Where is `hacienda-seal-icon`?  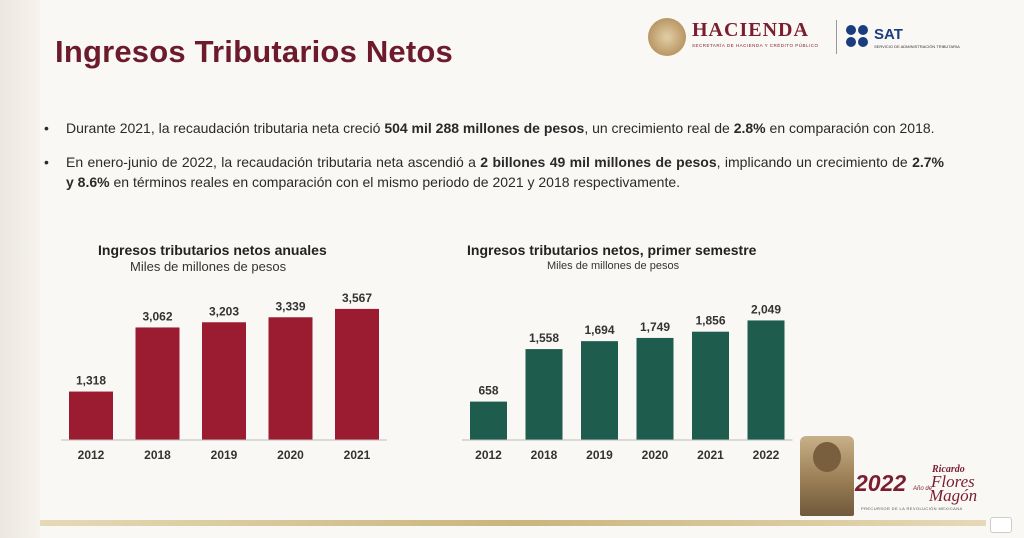
hacienda-seal-icon is located at coordinates (667, 37).